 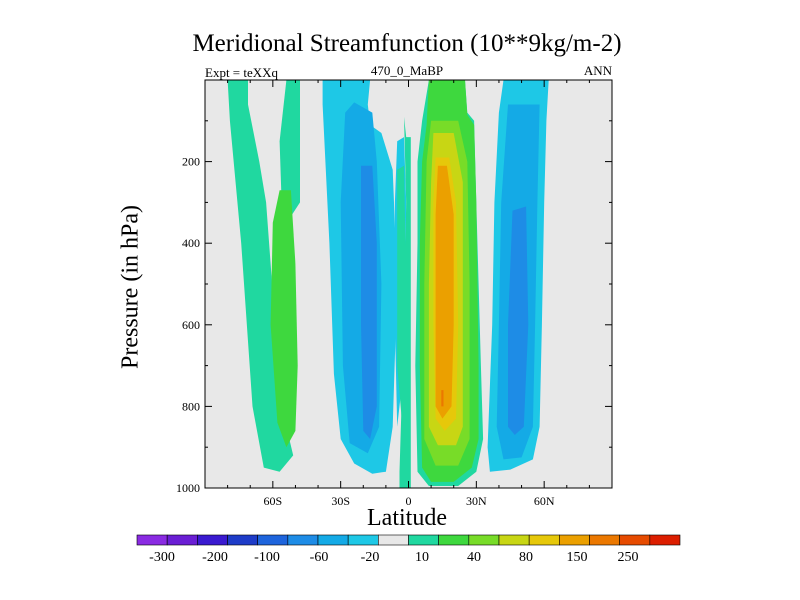 I want to click on x-axis-label: Latitude, so click(x=407, y=518).